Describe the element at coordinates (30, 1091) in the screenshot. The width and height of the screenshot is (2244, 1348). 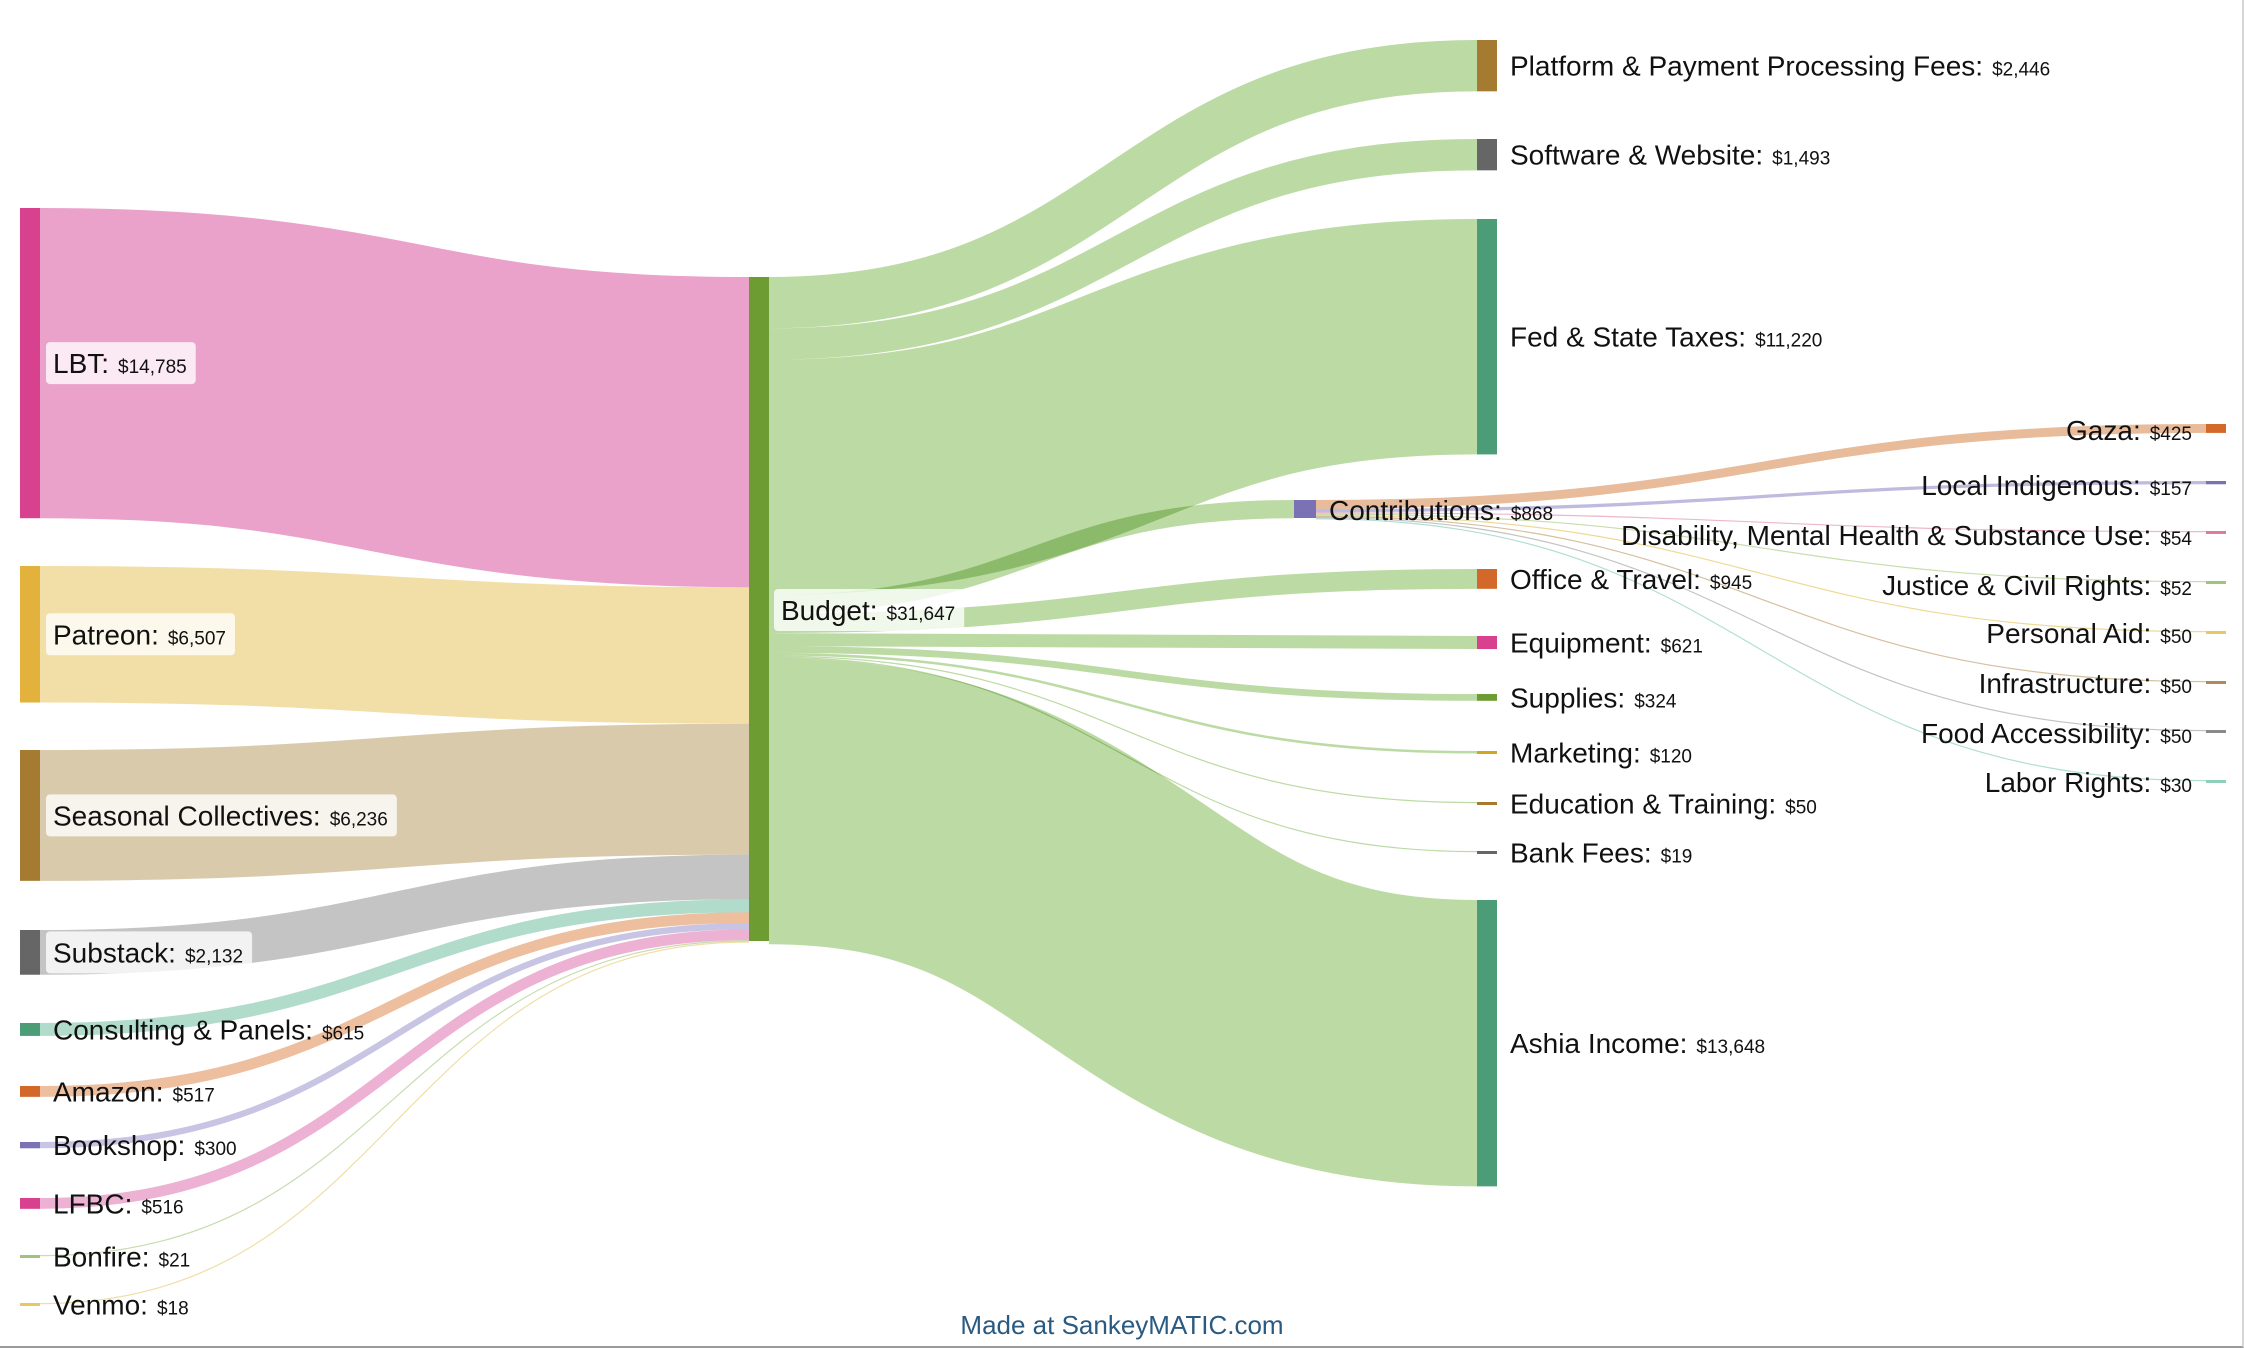
I see `node-bar-amazon` at that location.